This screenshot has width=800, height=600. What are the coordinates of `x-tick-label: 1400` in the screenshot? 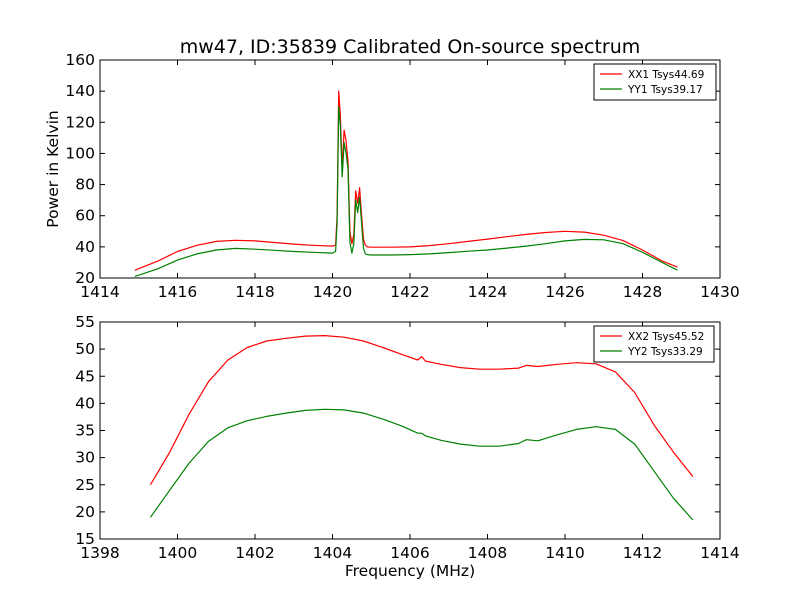 It's located at (177, 553).